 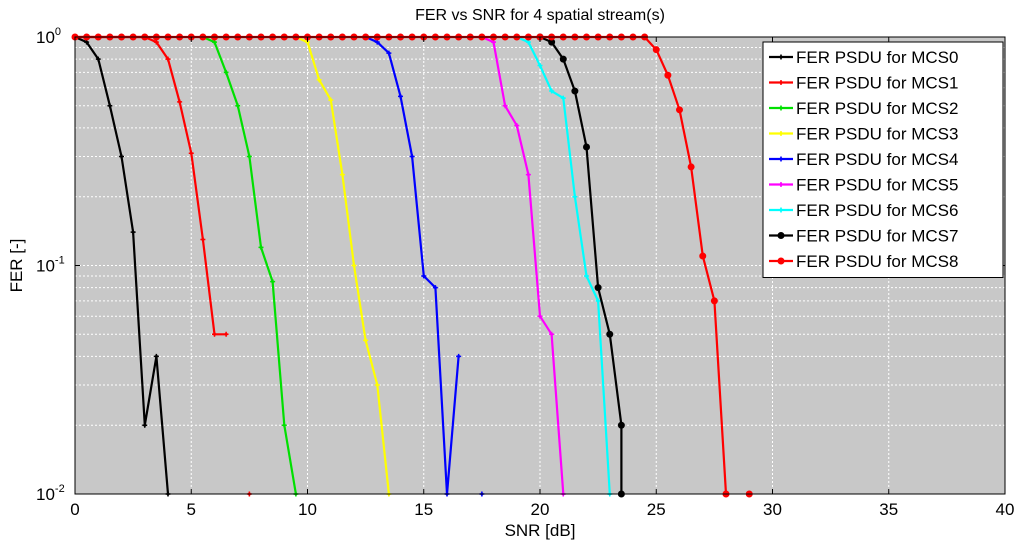 What do you see at coordinates (863, 159) in the screenshot?
I see `legend-entry: FER PSDU for MCS4` at bounding box center [863, 159].